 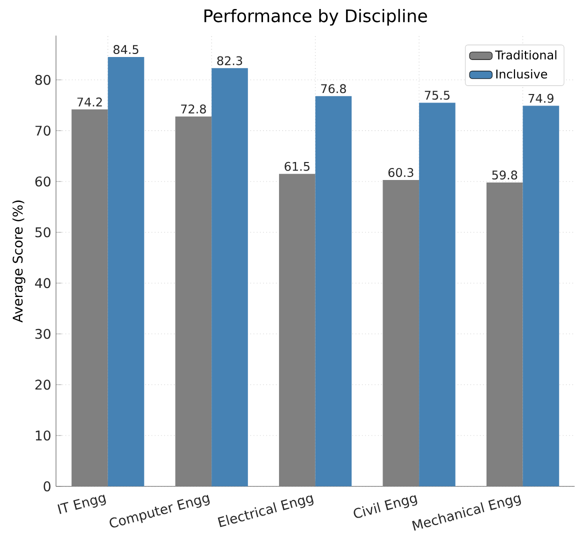 I want to click on y-tick-label: 10, so click(x=43, y=435).